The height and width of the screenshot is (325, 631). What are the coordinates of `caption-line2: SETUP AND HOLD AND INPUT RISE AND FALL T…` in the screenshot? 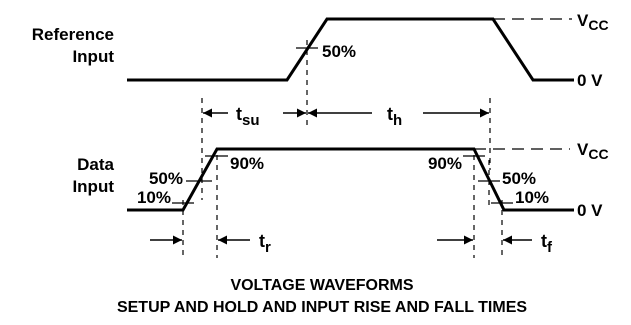 It's located at (322, 307).